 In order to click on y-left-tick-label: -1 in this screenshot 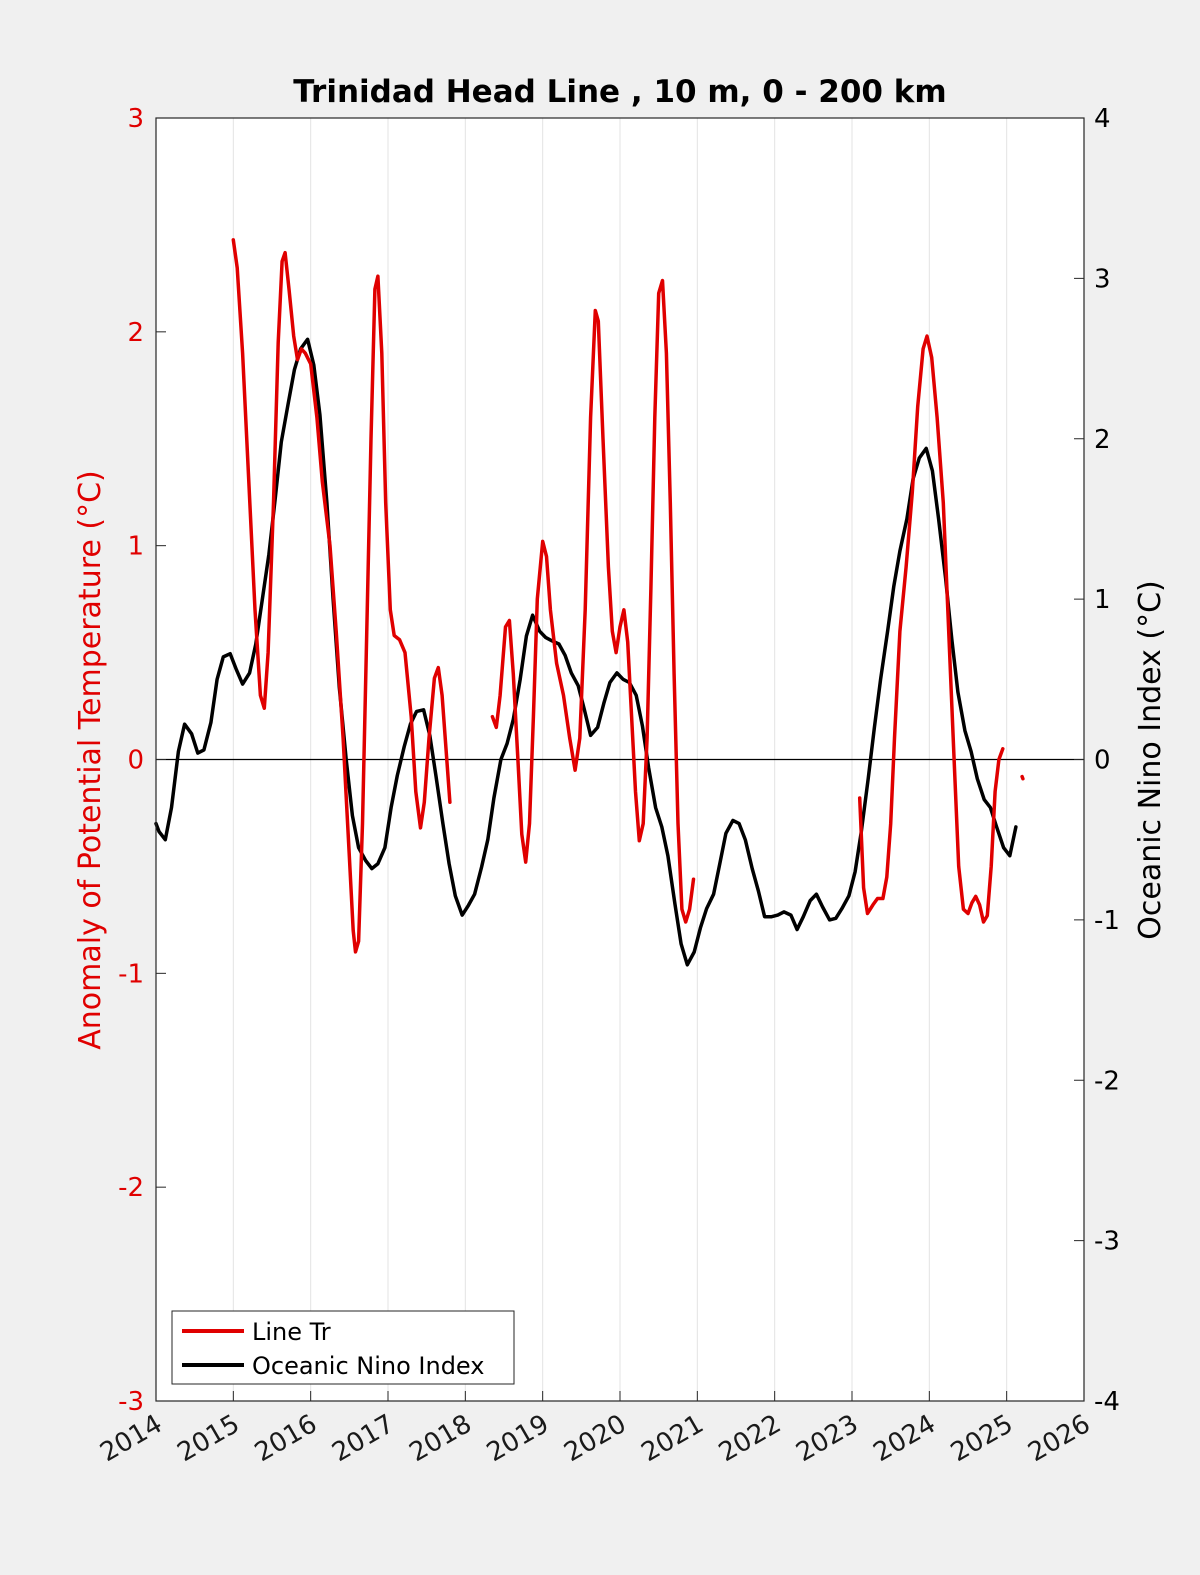, I will do `click(131, 974)`.